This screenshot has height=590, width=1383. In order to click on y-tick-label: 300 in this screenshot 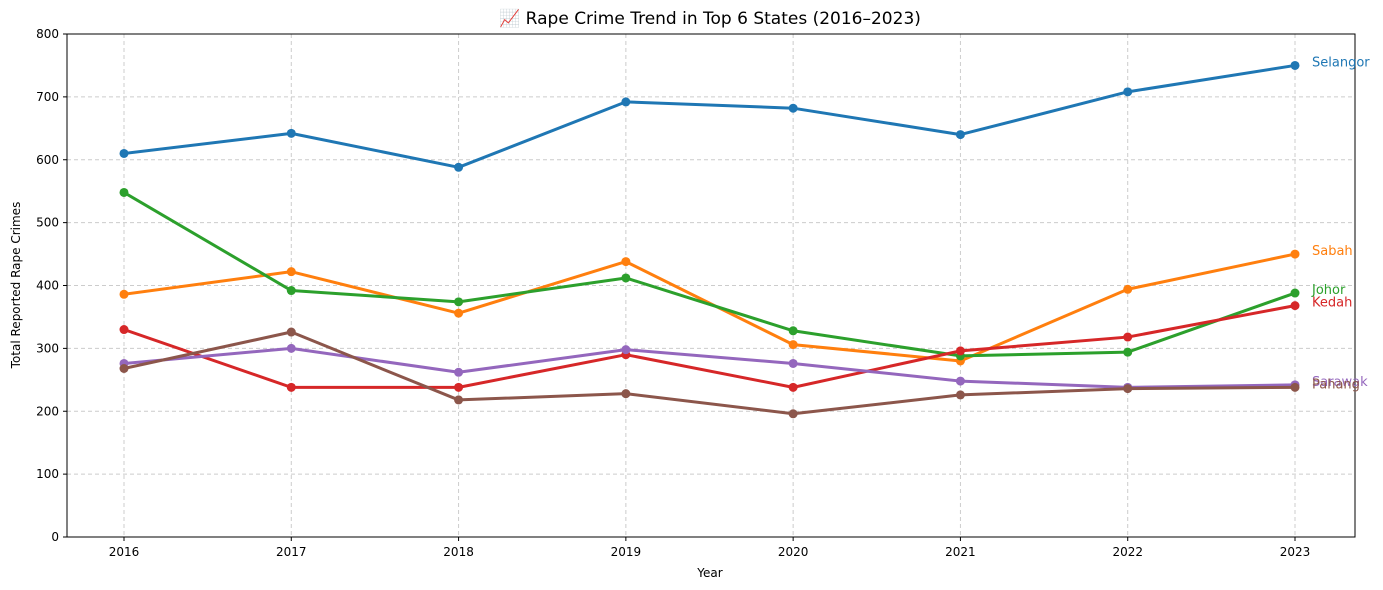, I will do `click(47, 348)`.